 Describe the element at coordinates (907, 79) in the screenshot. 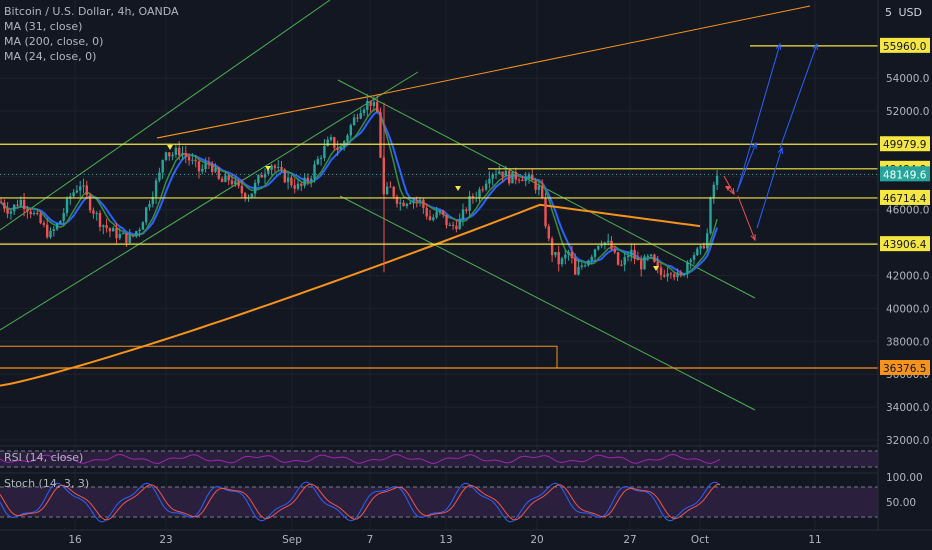

I see `price-tick-label: 54000.0` at that location.